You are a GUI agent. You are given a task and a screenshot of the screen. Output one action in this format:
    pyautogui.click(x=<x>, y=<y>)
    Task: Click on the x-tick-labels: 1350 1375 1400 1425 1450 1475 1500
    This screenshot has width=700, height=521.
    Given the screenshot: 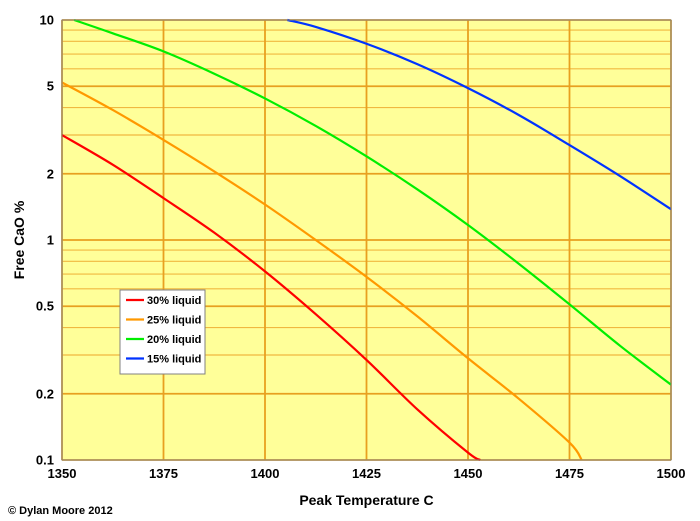 What is the action you would take?
    pyautogui.click(x=367, y=473)
    